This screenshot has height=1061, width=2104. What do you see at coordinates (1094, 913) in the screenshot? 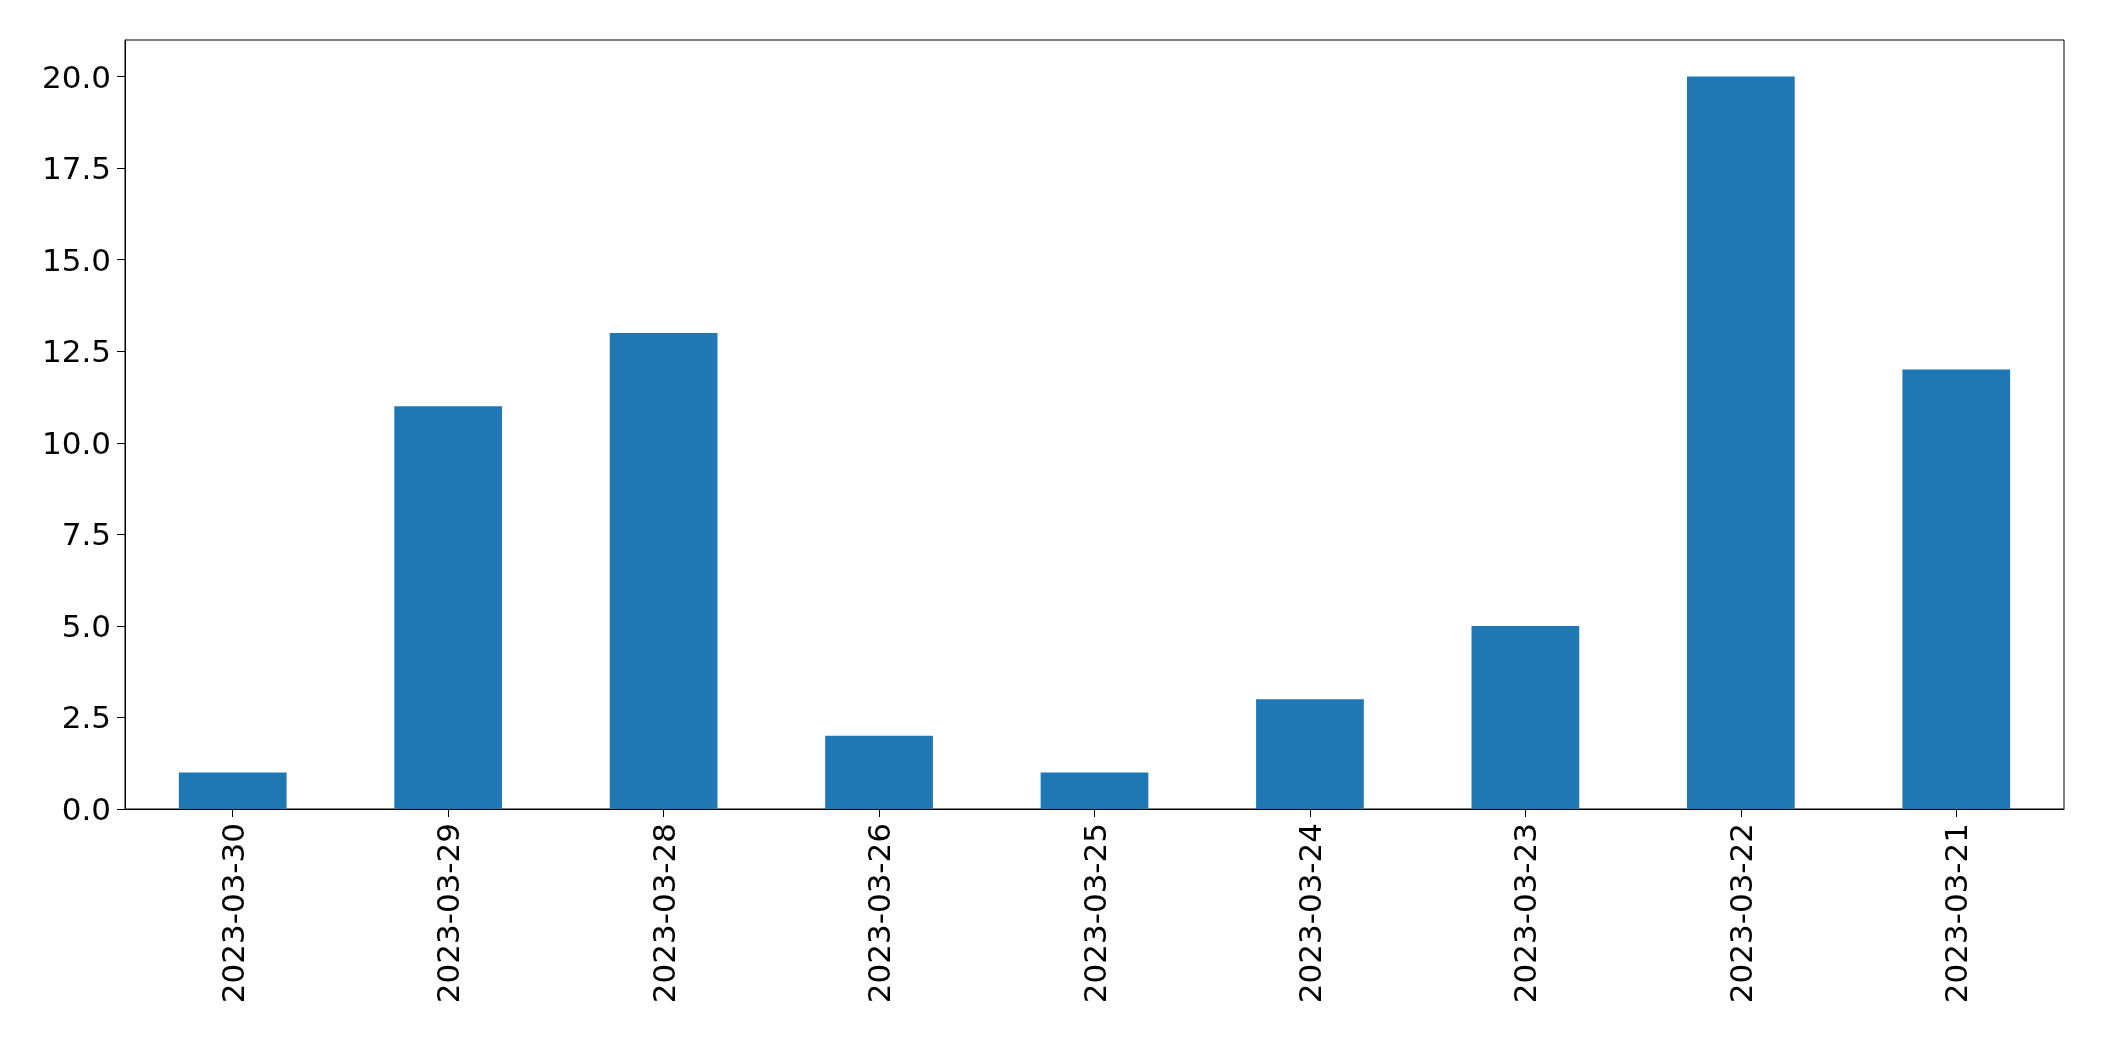
I see `x-tick-label: 2023-03-25` at bounding box center [1094, 913].